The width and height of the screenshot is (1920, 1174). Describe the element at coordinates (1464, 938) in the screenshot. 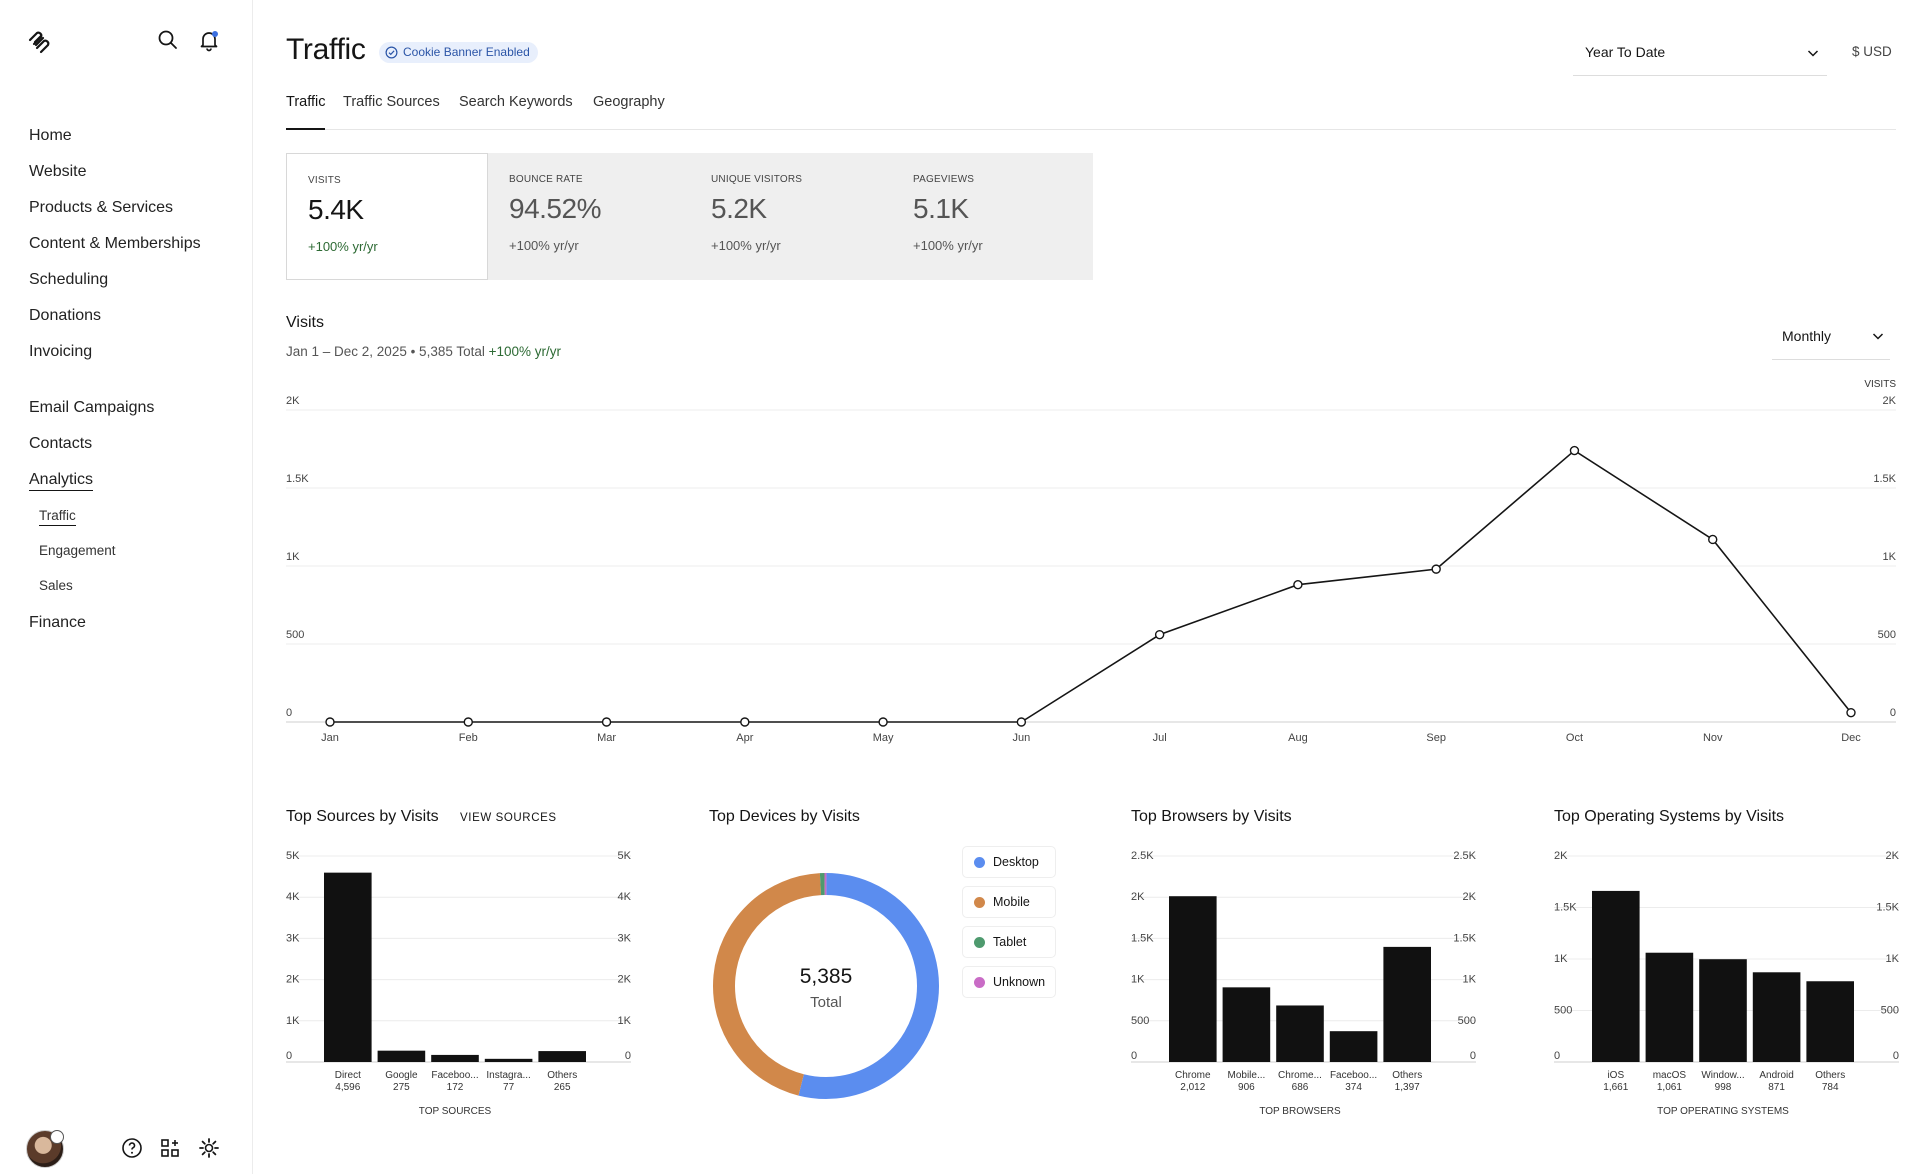

I see `y-tick-label-right: 1.5K` at that location.